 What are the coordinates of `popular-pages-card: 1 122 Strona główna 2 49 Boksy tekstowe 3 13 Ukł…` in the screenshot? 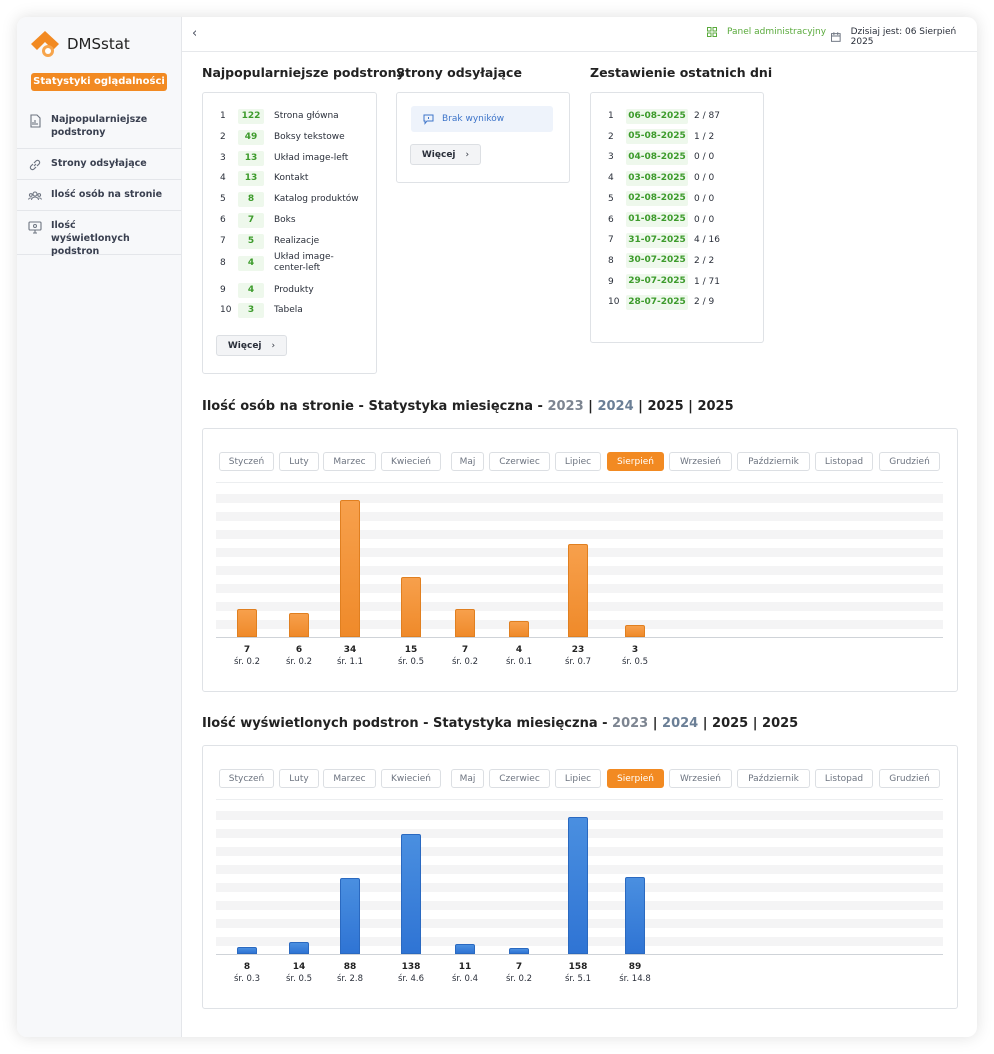 It's located at (289, 233).